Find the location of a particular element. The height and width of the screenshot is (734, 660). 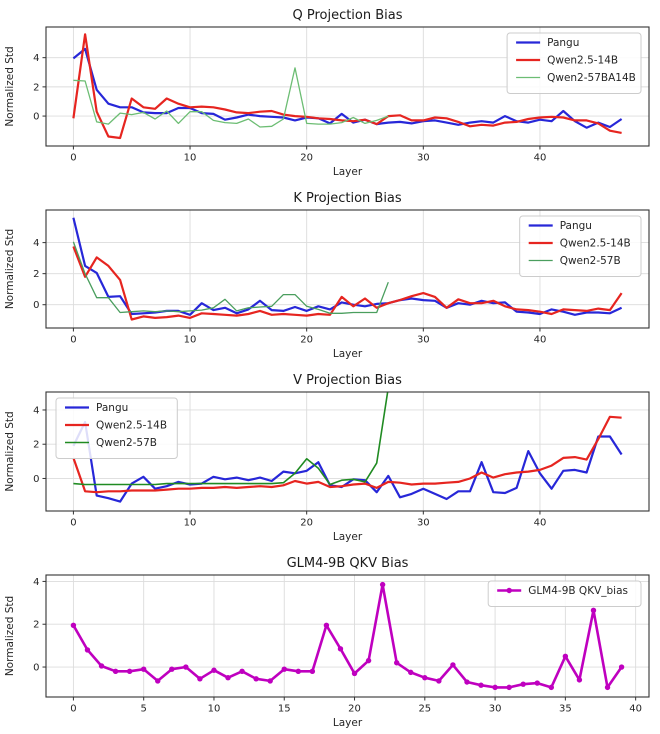

series-line-qwen2-57ba14b is located at coordinates (231, 97).